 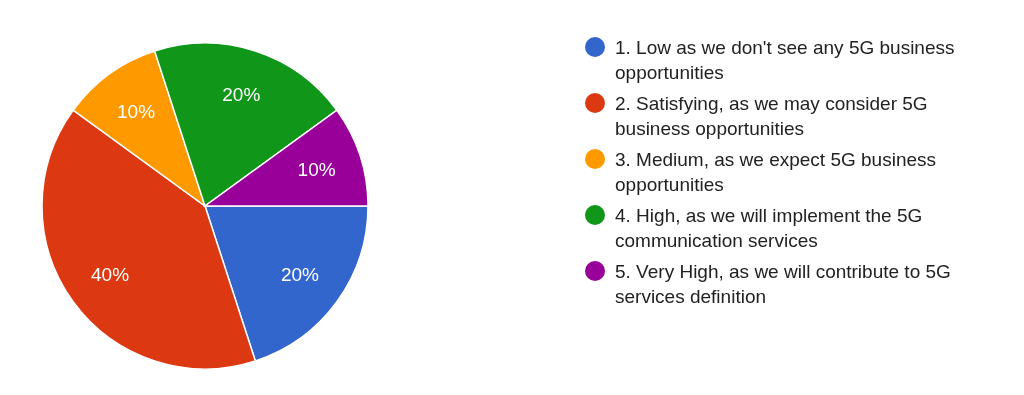 I want to click on data-label: 40%, so click(x=110, y=275).